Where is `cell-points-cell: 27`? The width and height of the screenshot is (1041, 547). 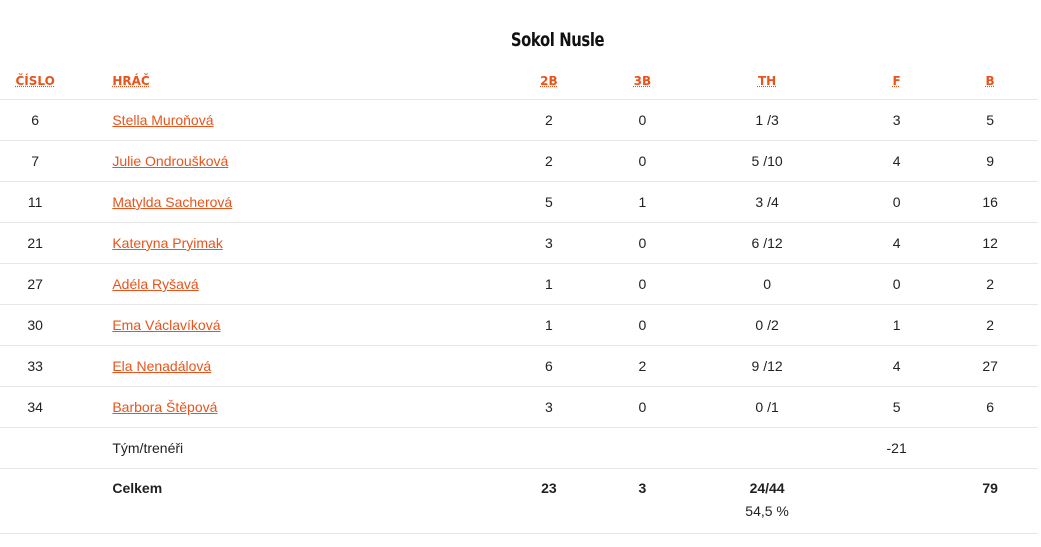
cell-points-cell: 27 is located at coordinates (990, 366).